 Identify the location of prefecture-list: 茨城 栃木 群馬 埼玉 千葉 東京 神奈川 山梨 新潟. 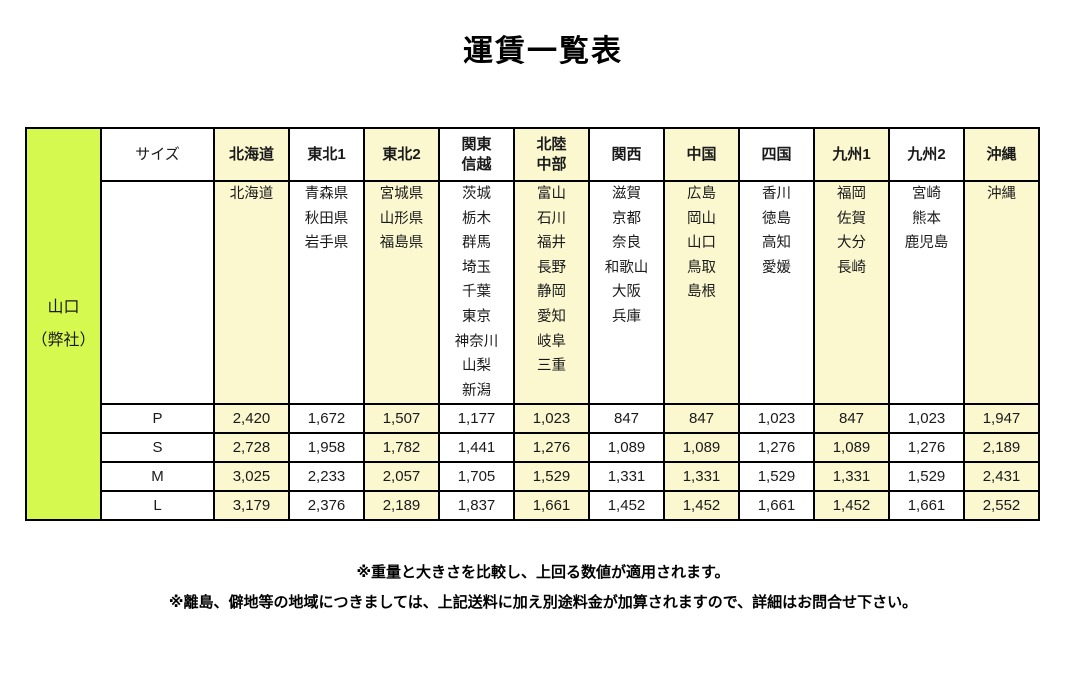
(476, 292).